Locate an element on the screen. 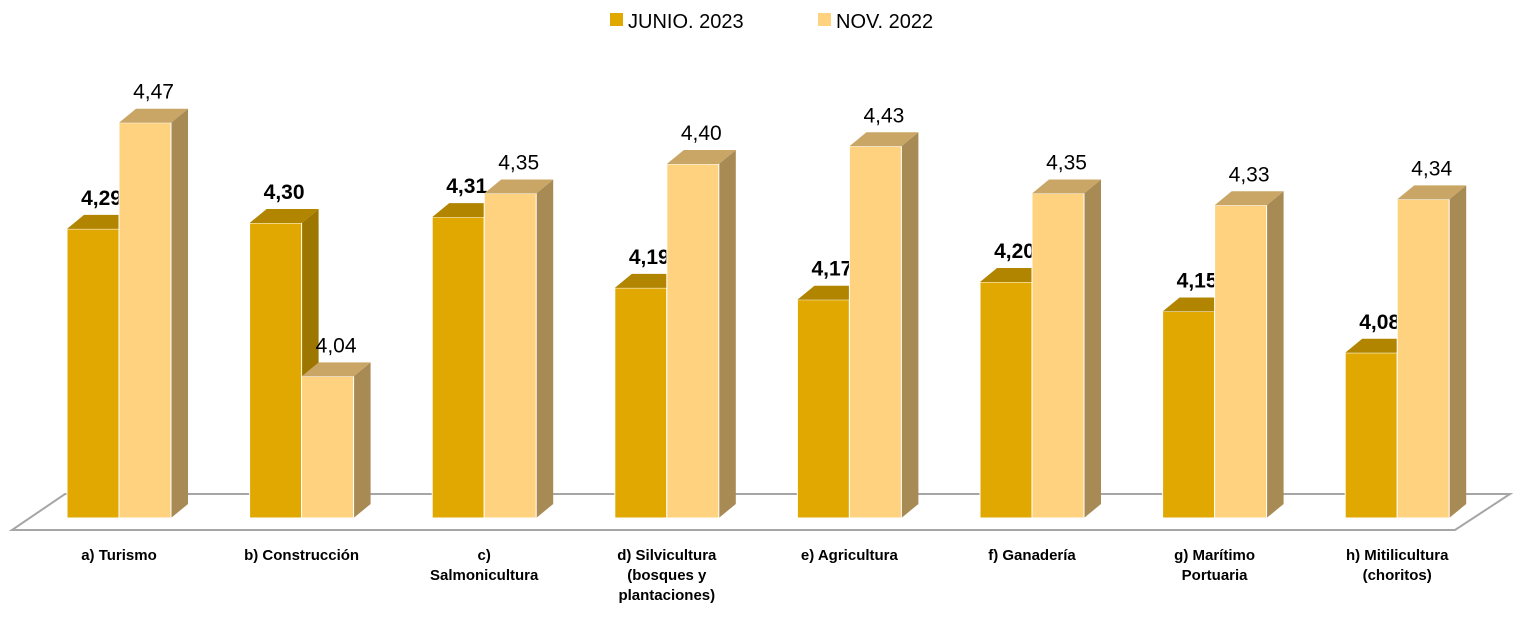 The width and height of the screenshot is (1520, 621). data-label: 4,31 is located at coordinates (466, 186).